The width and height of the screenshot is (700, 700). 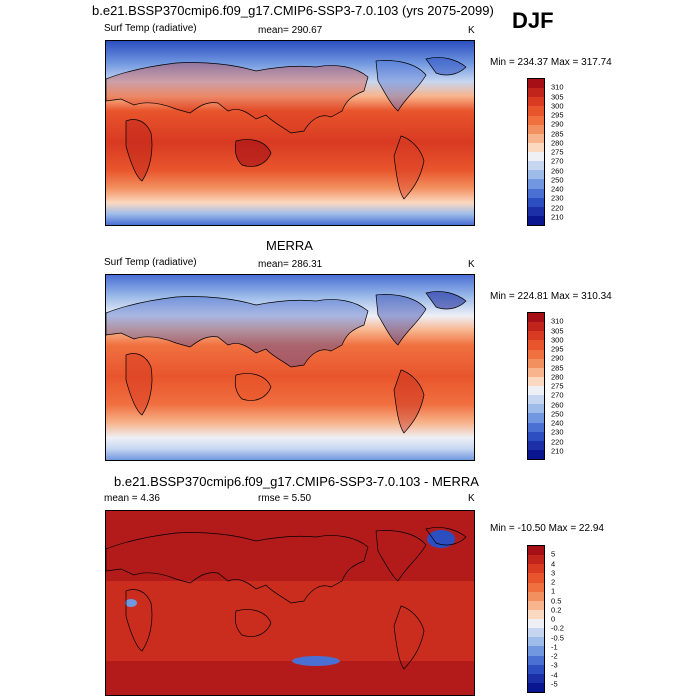 I want to click on panel1-cbar-label: 300, so click(x=557, y=106).